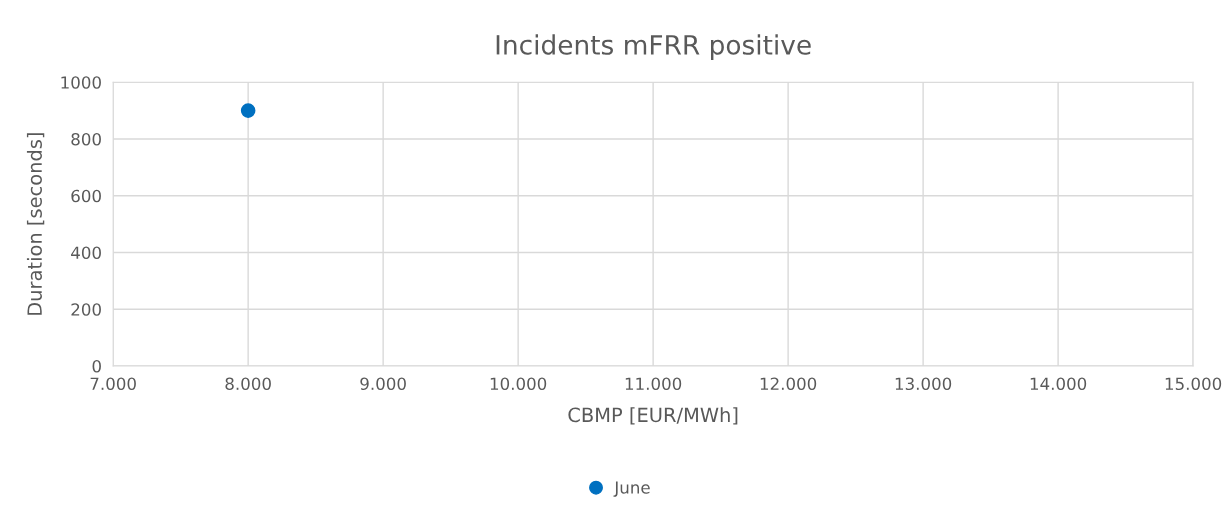 The height and width of the screenshot is (517, 1230). What do you see at coordinates (35, 224) in the screenshot?
I see `y-axis-title: Duration [seconds]` at bounding box center [35, 224].